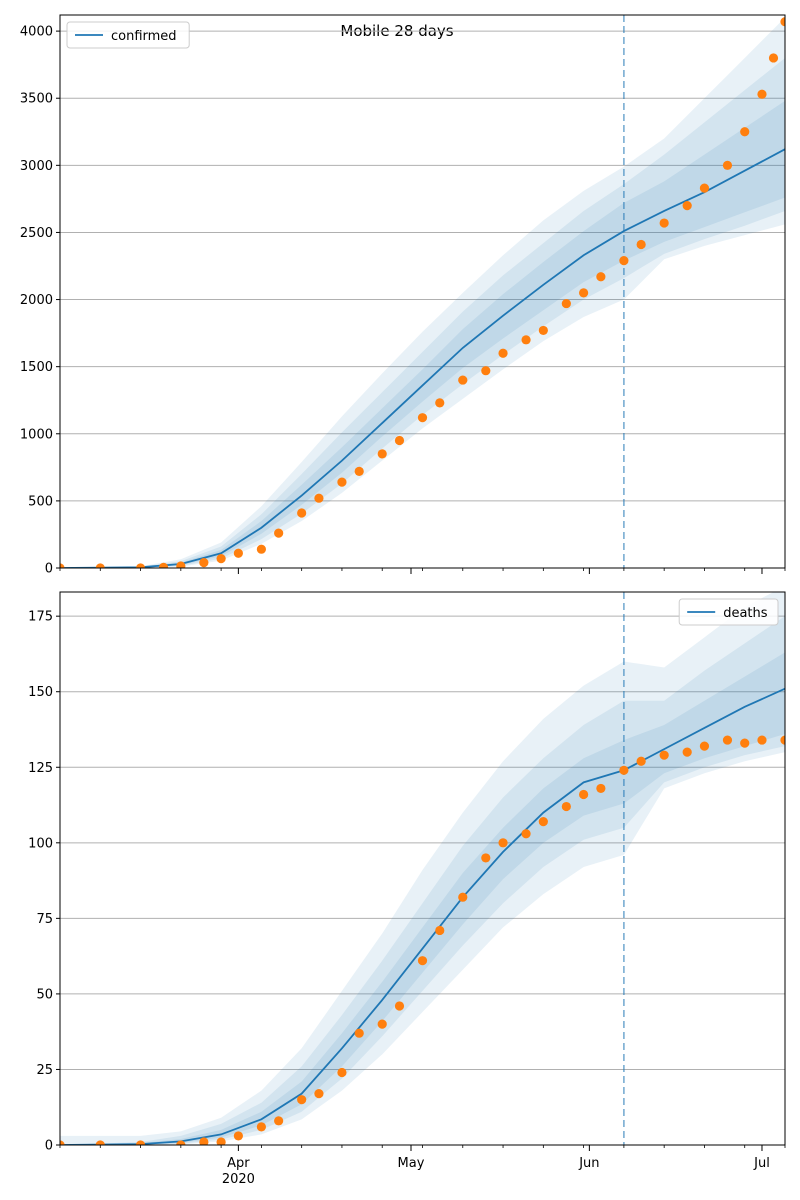 The width and height of the screenshot is (800, 1200). I want to click on y-tick-label: 1500, so click(36, 367).